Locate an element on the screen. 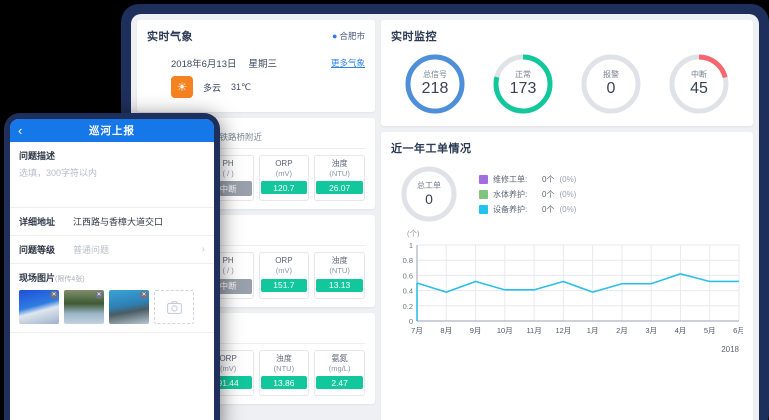  monitor-ring-value: 45 is located at coordinates (699, 89).